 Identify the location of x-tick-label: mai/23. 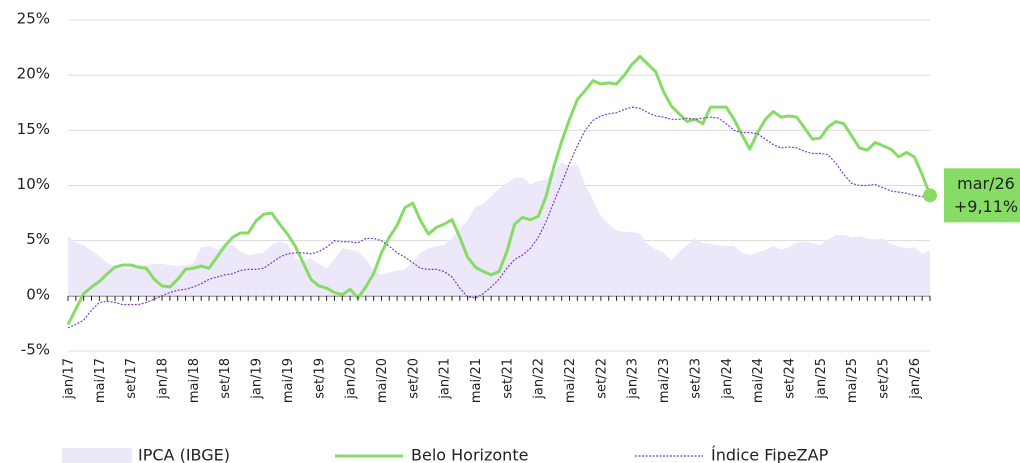
(664, 380).